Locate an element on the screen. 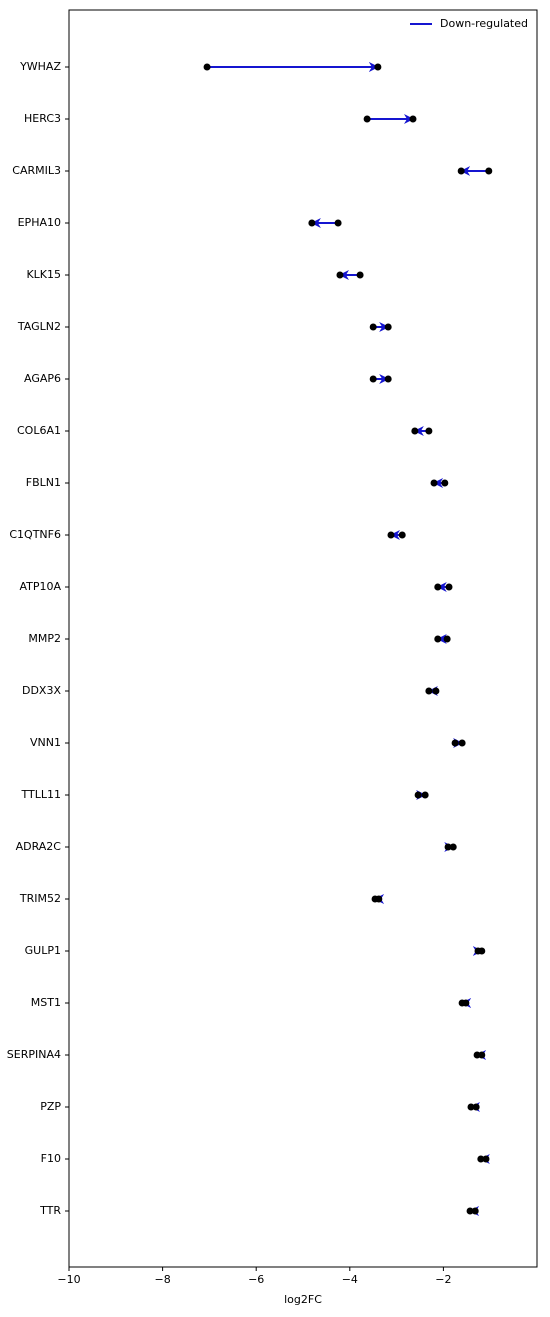  y-tick-label: HERC3 is located at coordinates (42, 118).